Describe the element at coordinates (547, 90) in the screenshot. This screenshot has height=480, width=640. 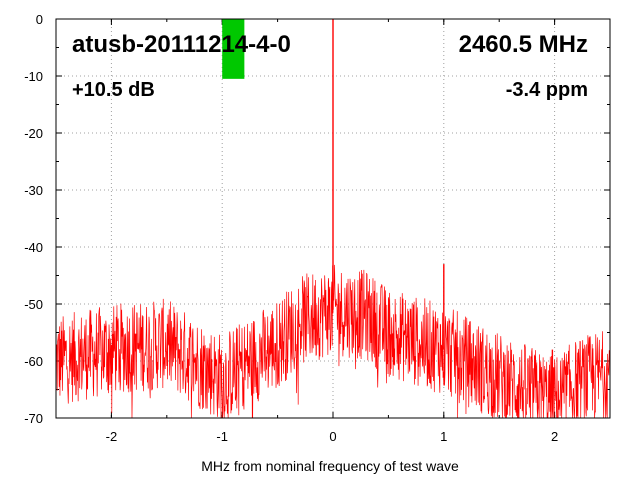
I see `ppm-label: -3.4 ppm` at that location.